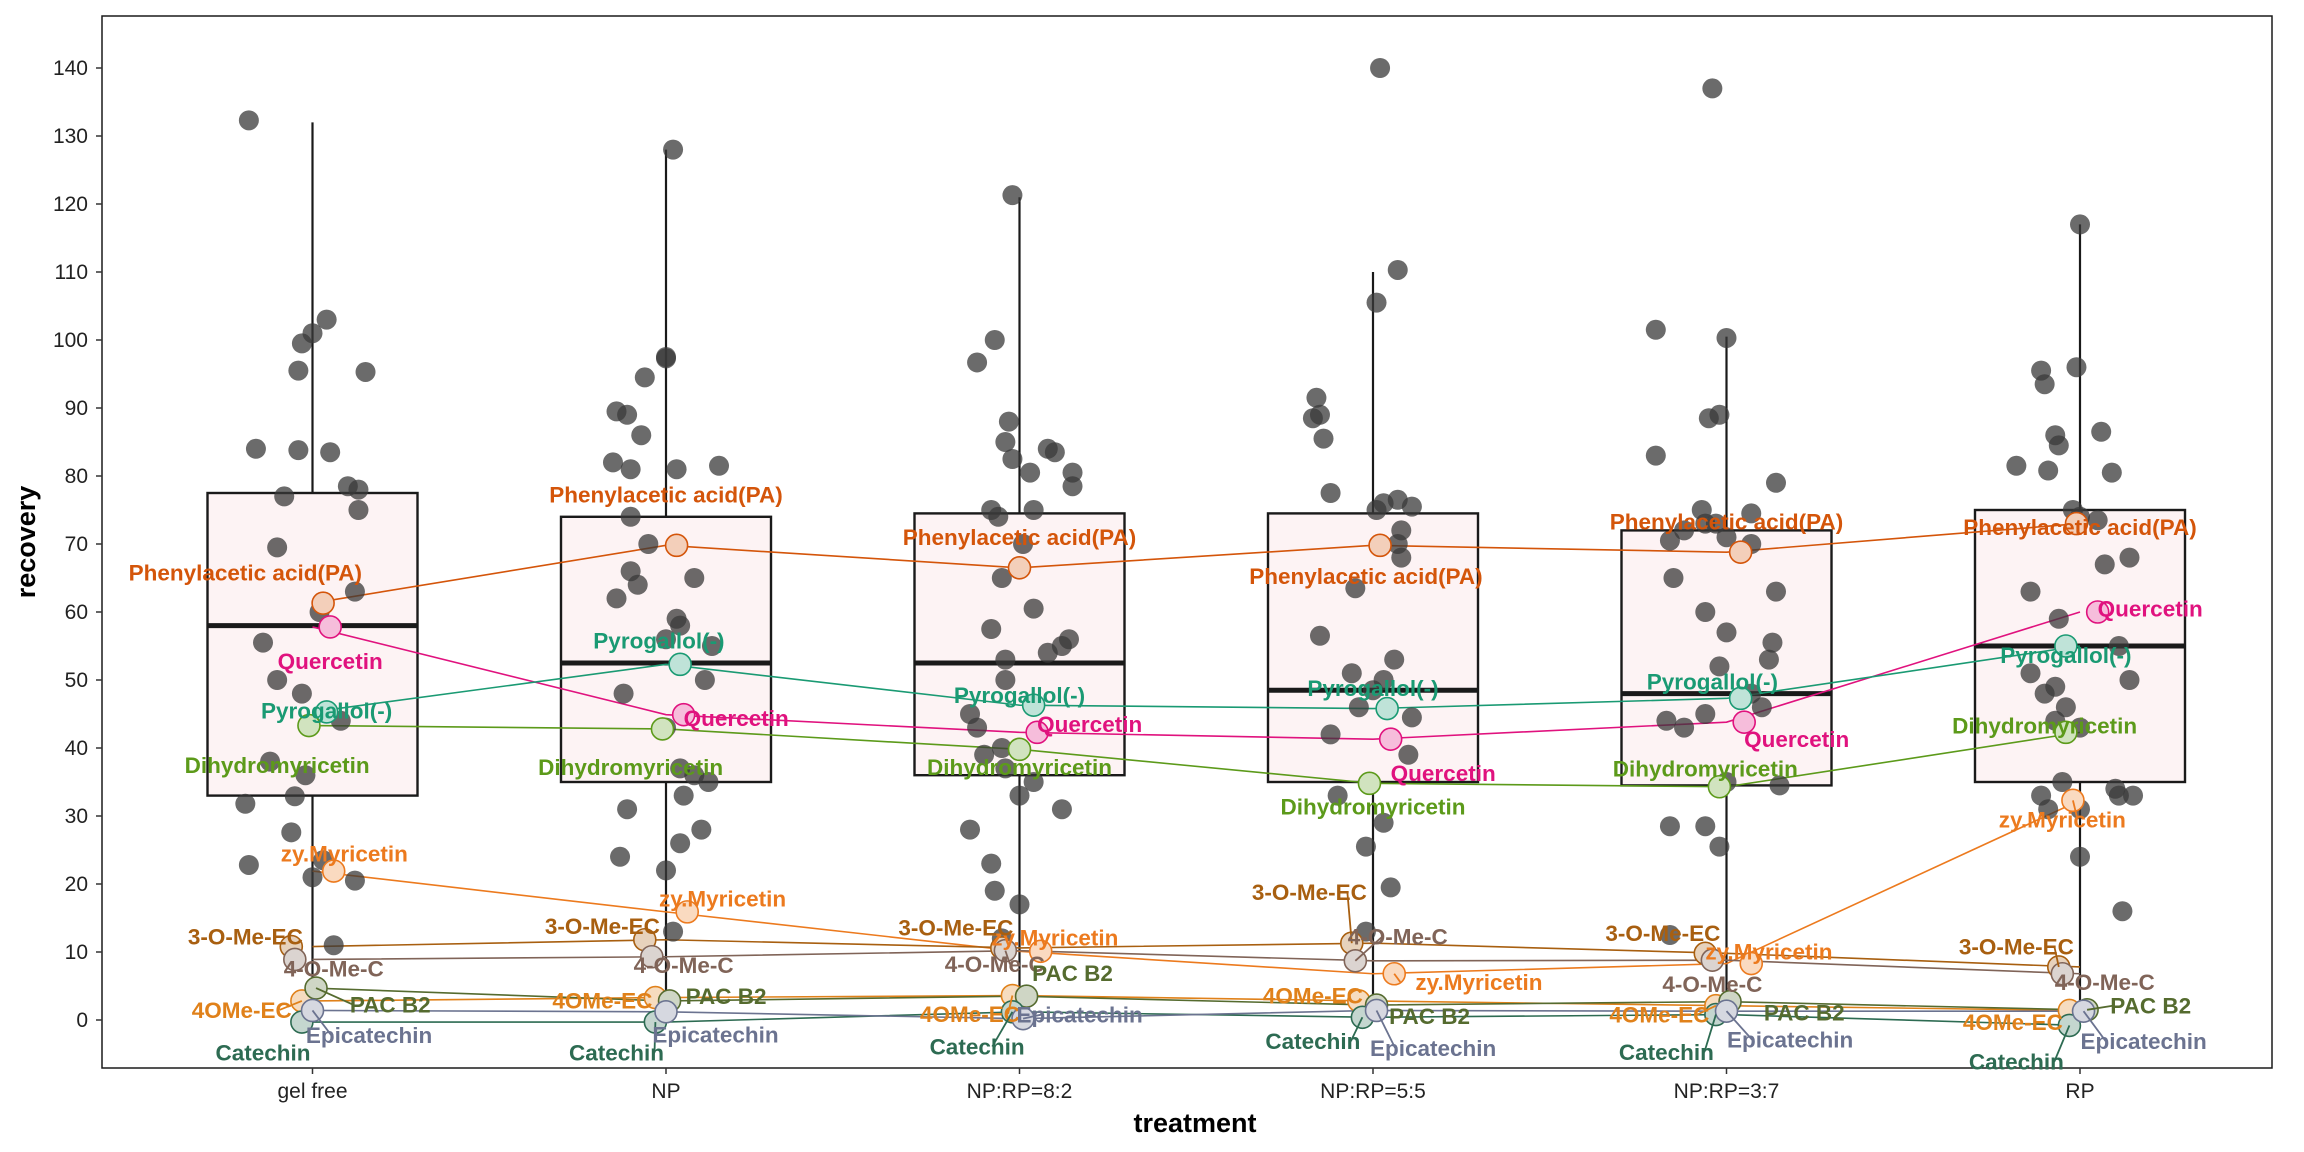 The image size is (2304, 1152). I want to click on x-tick-label: NP:RP=3:7, so click(1727, 1091).